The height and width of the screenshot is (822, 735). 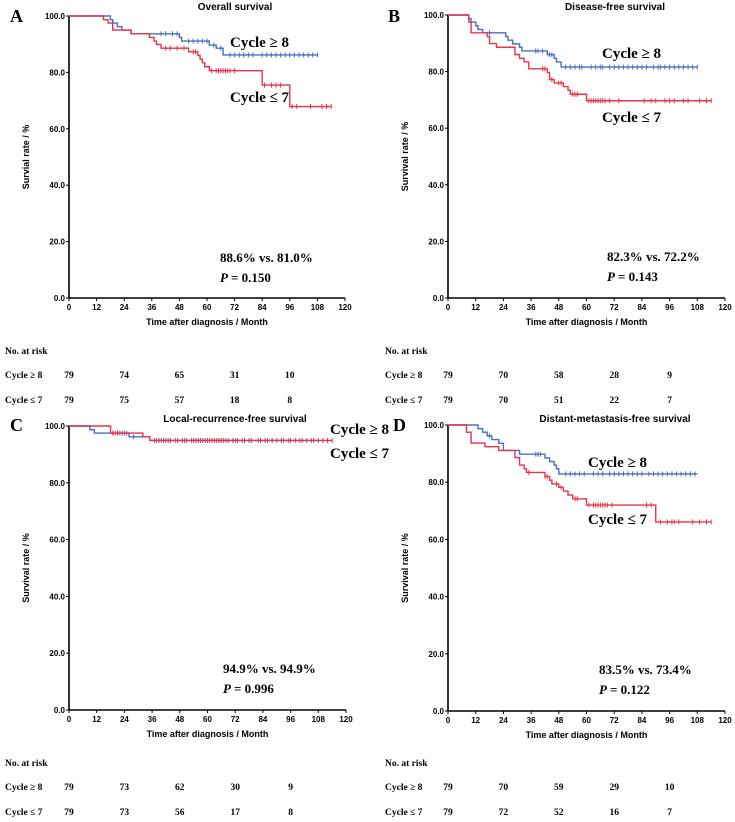 What do you see at coordinates (559, 813) in the screenshot?
I see `risk-count: 52` at bounding box center [559, 813].